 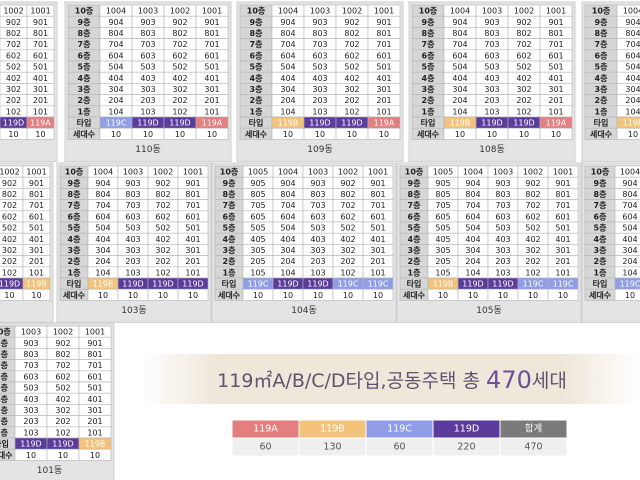 What do you see at coordinates (442, 194) in the screenshot?
I see `unit-number: 805` at bounding box center [442, 194].